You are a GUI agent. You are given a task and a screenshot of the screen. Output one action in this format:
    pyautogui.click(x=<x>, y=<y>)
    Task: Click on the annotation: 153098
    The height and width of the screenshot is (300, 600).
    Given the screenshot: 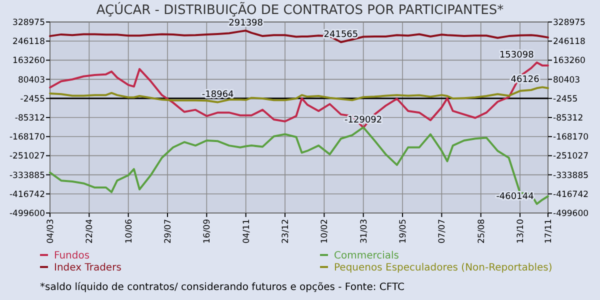 What is the action you would take?
    pyautogui.click(x=516, y=55)
    